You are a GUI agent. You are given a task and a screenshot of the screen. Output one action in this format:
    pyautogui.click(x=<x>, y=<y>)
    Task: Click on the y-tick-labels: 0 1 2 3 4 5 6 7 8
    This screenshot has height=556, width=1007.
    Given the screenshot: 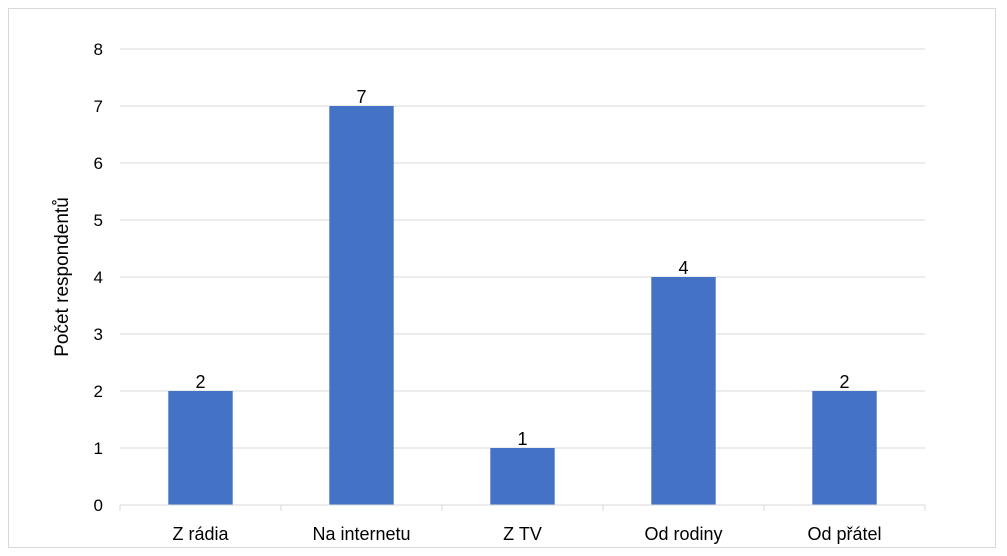 What is the action you would take?
    pyautogui.click(x=98, y=277)
    